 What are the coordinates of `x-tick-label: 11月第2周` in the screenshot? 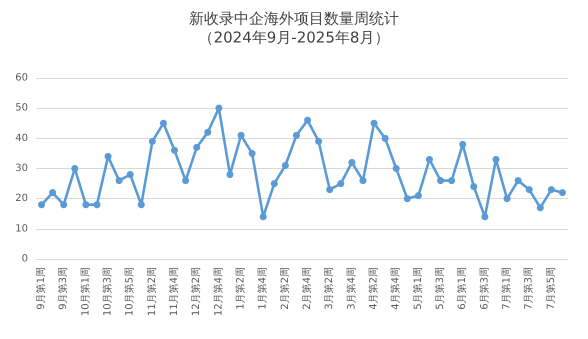 It's located at (152, 291).